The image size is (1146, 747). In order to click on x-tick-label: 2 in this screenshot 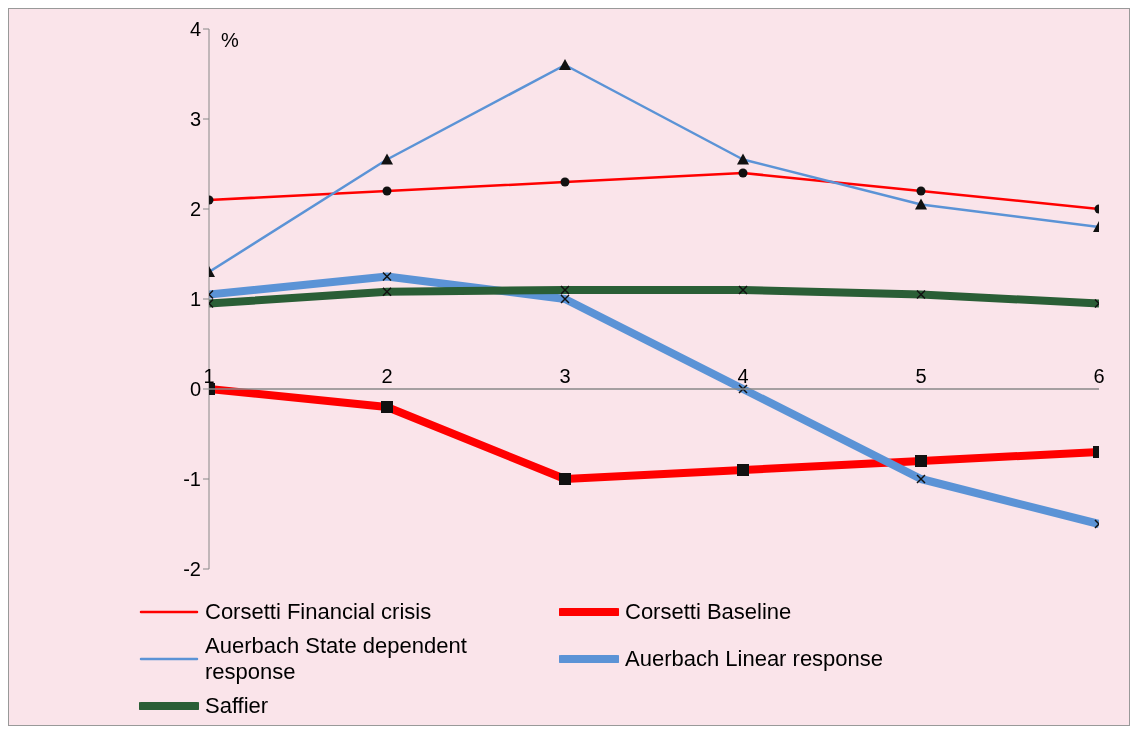, I will do `click(387, 376)`.